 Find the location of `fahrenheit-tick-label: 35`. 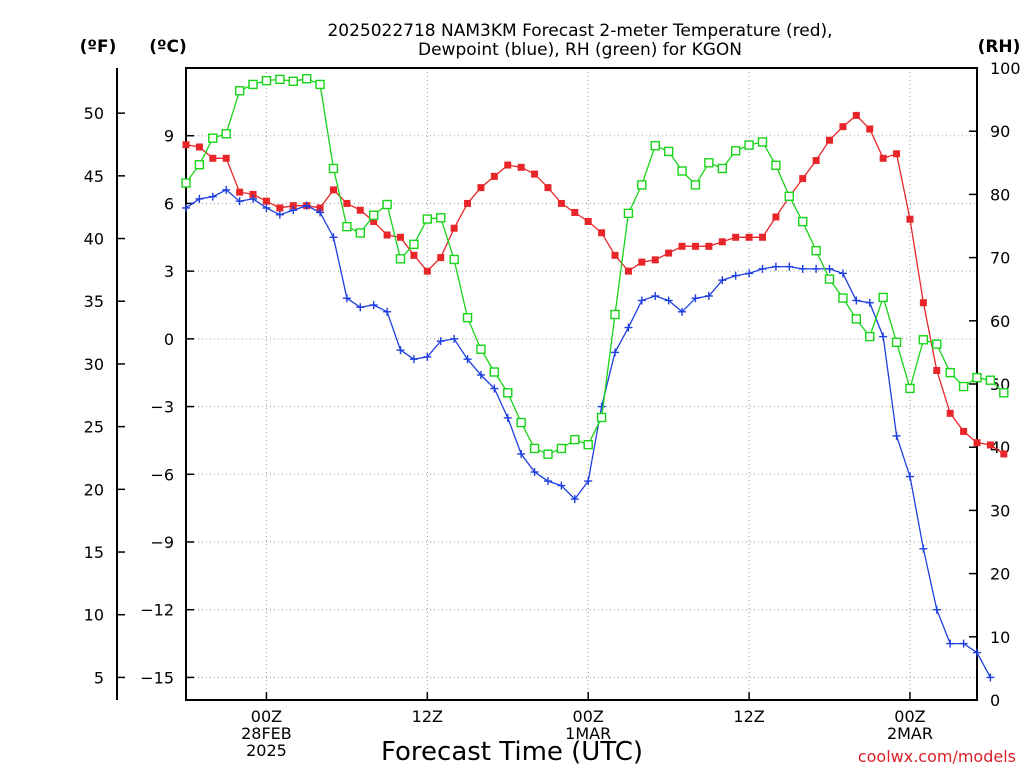

fahrenheit-tick-label: 35 is located at coordinates (94, 301).